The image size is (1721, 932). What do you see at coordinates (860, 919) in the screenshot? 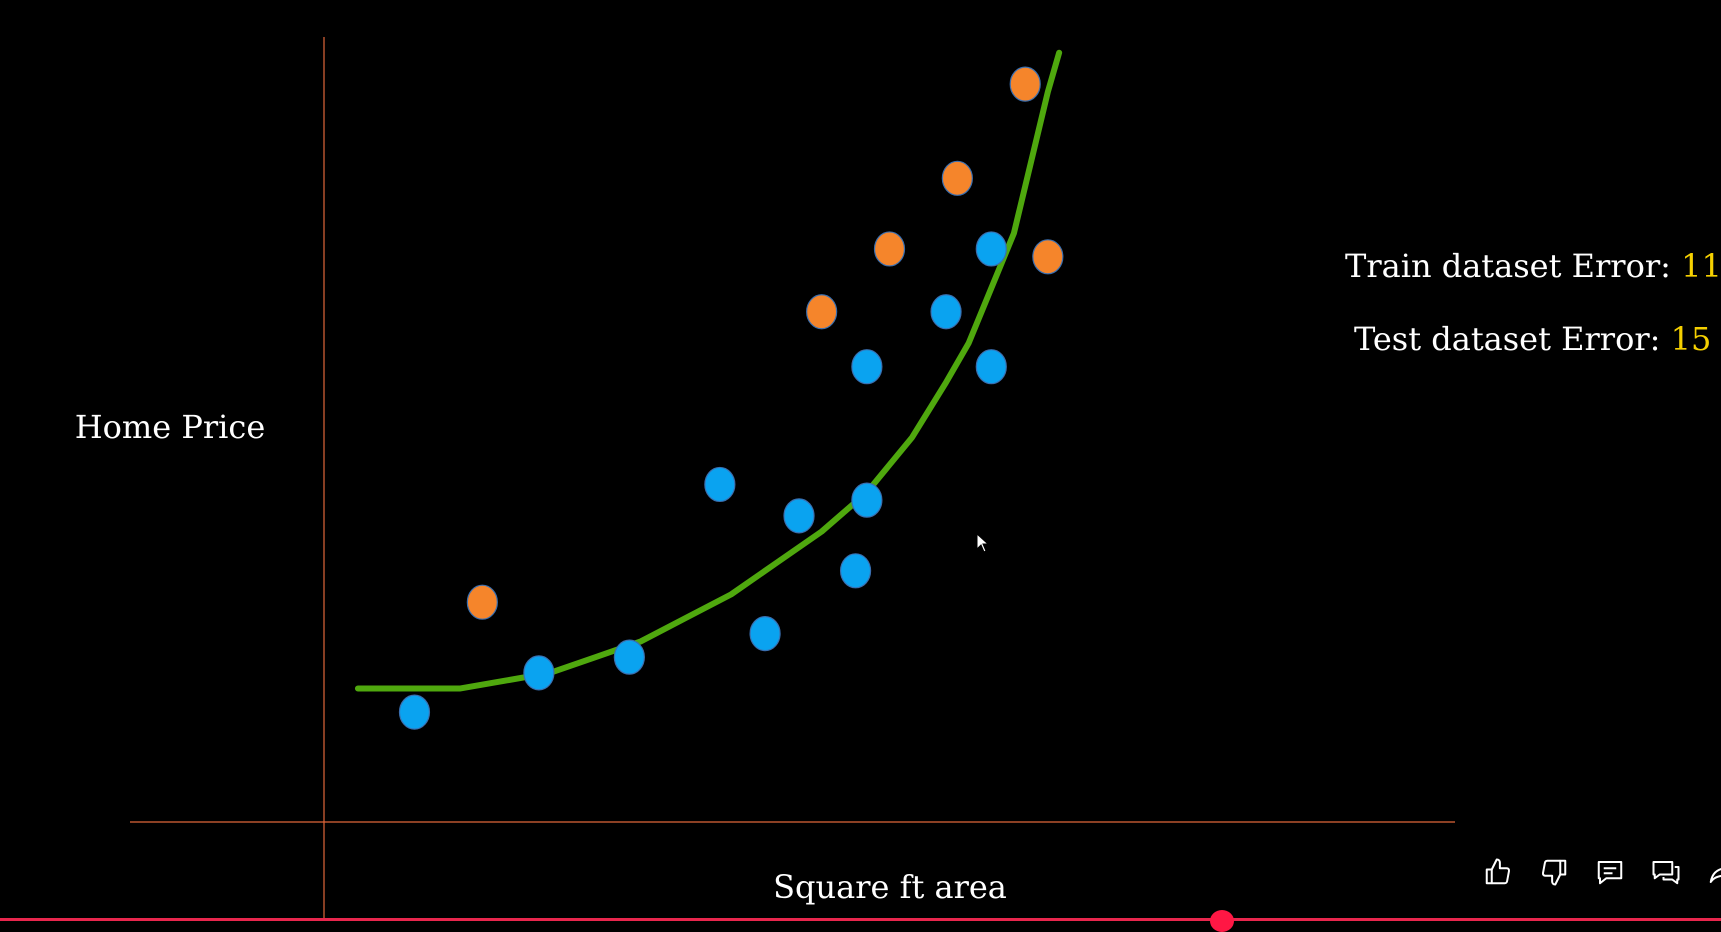
I see `video-progress-bar` at bounding box center [860, 919].